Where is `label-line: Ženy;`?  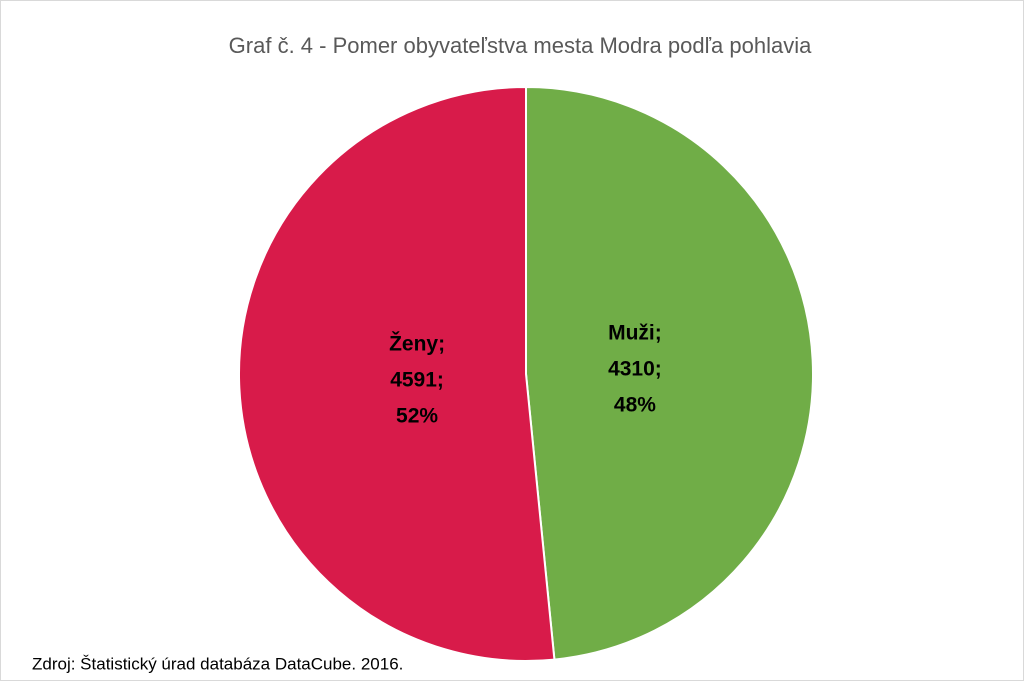 label-line: Ženy; is located at coordinates (417, 343).